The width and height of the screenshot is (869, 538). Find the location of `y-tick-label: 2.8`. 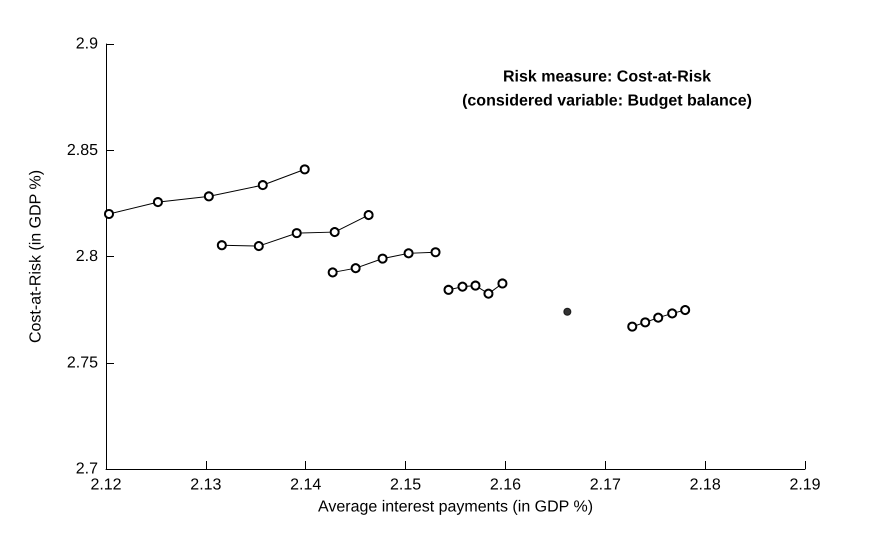

y-tick-label: 2.8 is located at coordinates (87, 256).